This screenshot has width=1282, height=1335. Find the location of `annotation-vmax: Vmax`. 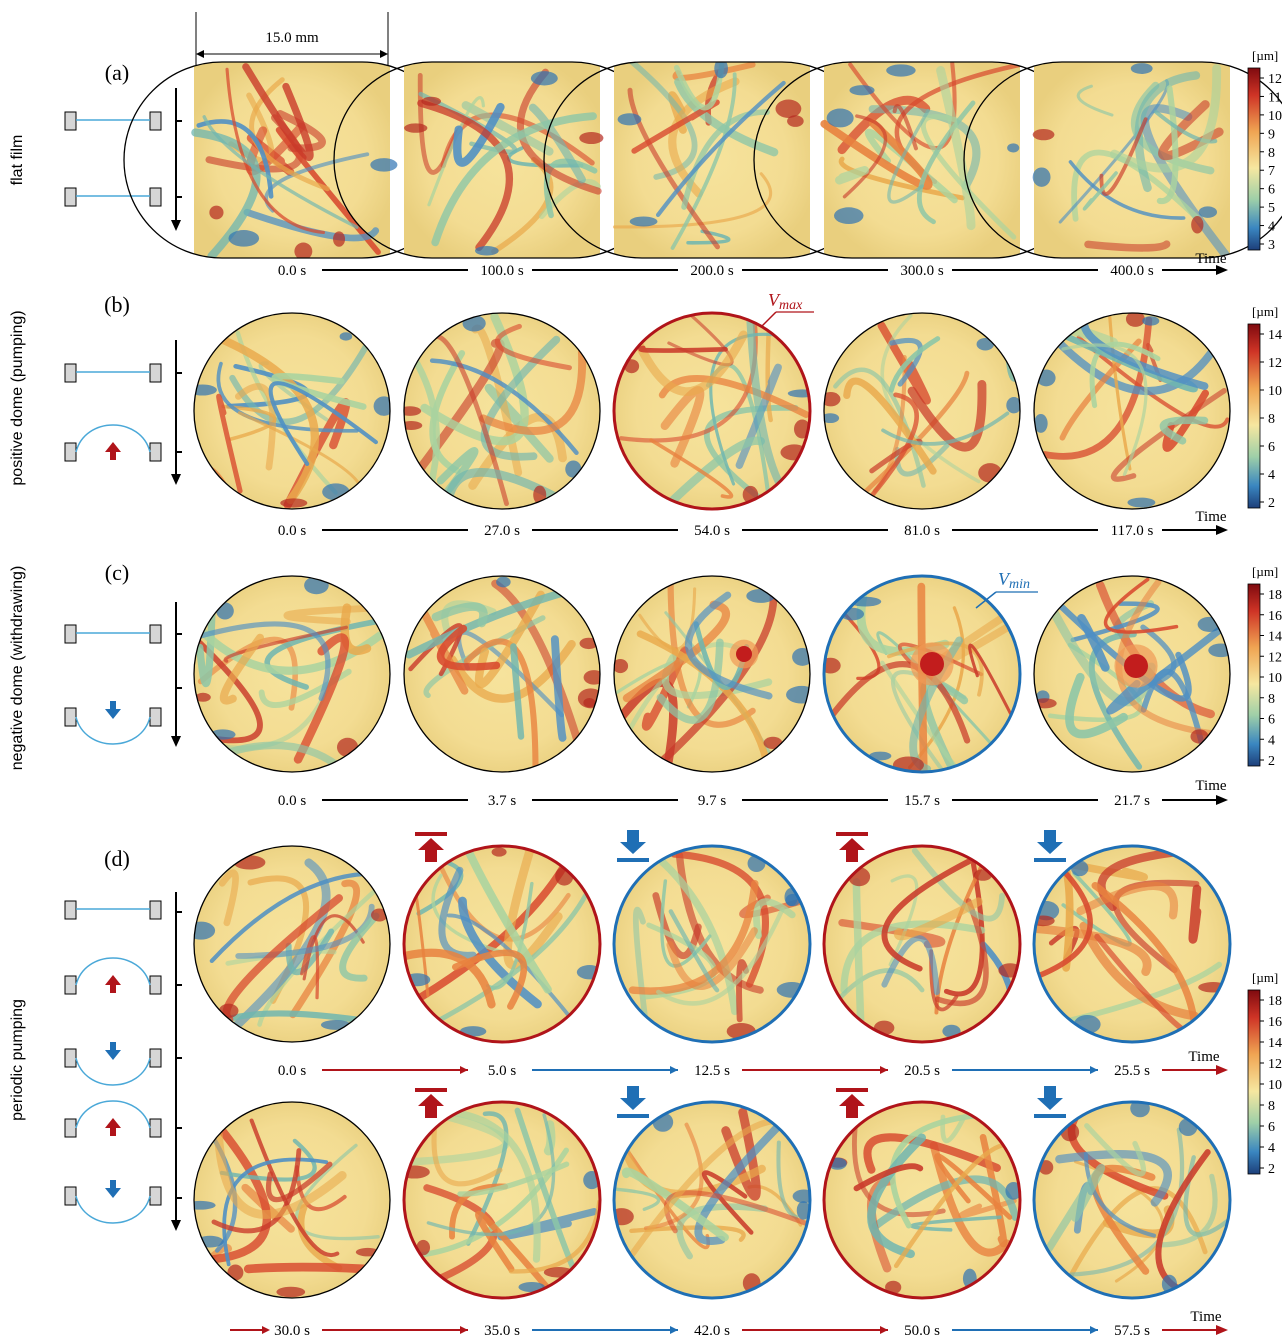

annotation-vmax: Vmax is located at coordinates (785, 301).